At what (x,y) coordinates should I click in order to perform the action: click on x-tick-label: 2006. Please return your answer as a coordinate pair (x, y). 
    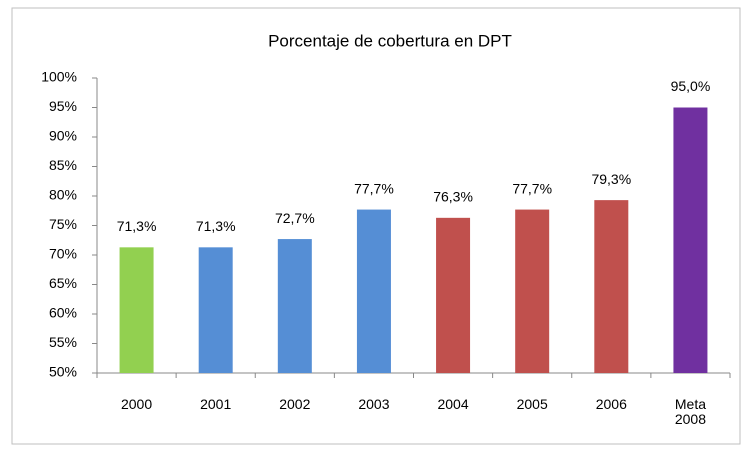
    Looking at the image, I should click on (611, 404).